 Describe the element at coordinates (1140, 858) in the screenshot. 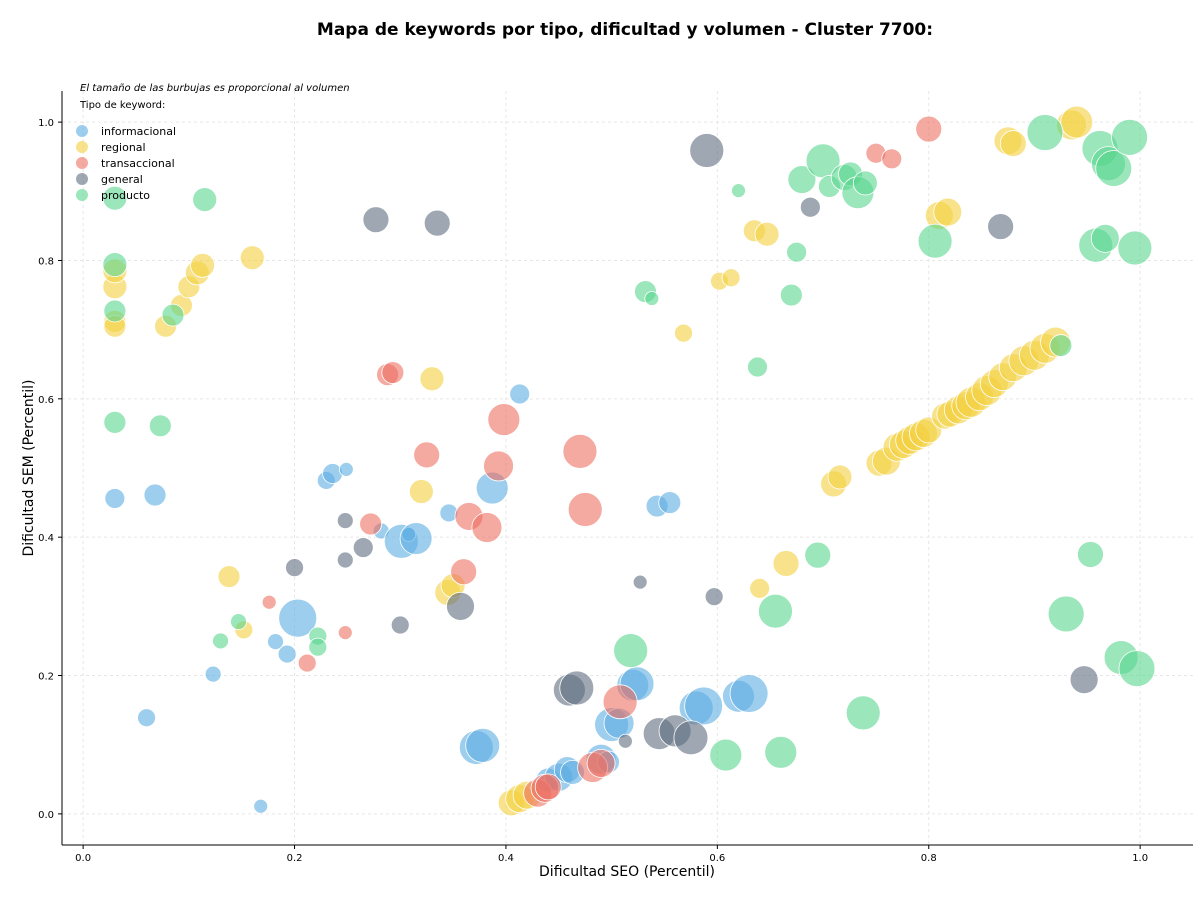

I see `x-tick-label: 1.0` at that location.